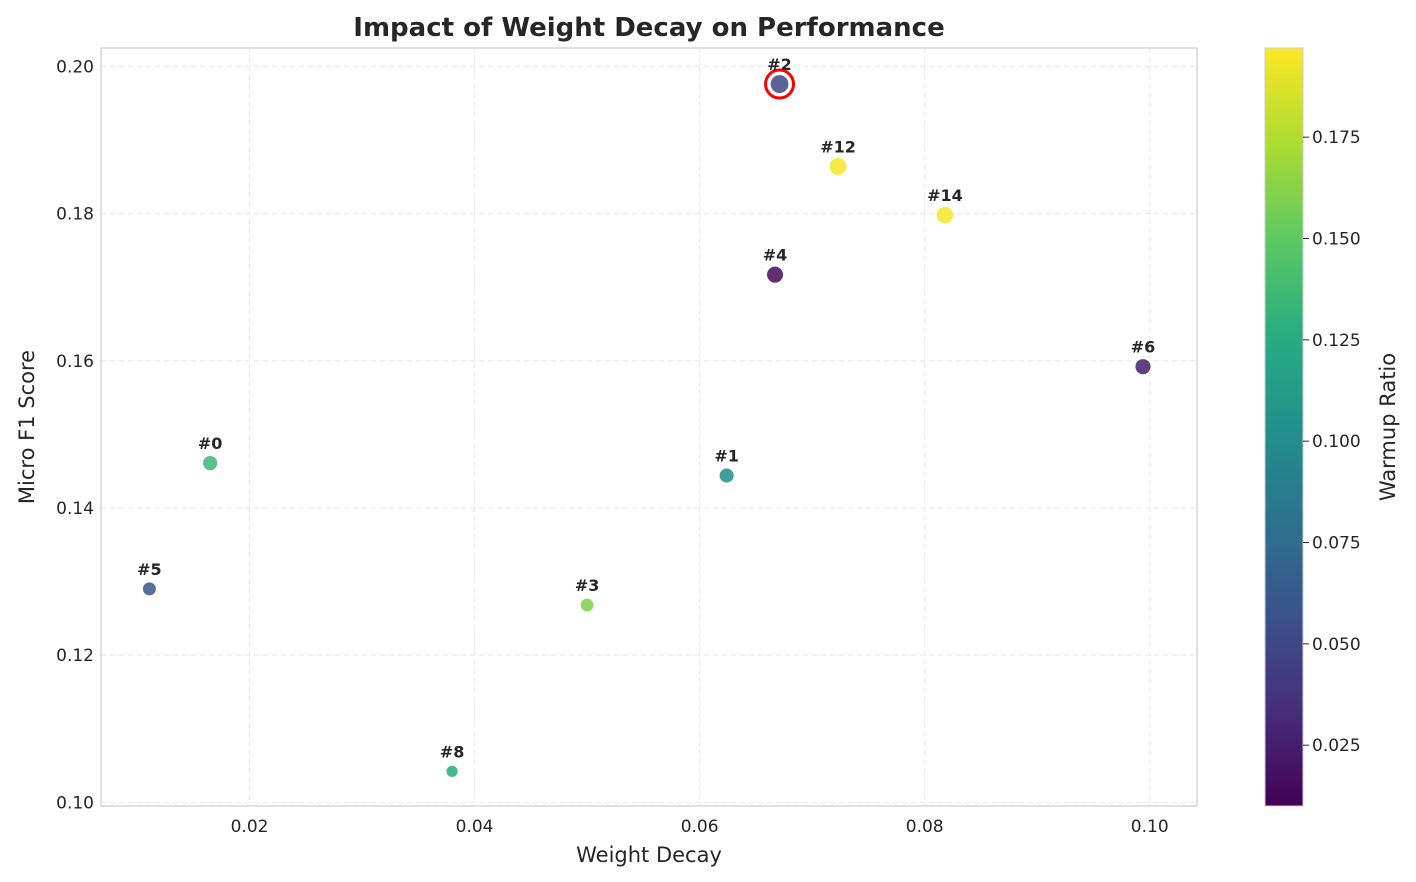 This screenshot has width=1416, height=882. What do you see at coordinates (75, 435) in the screenshot?
I see `y-axis-ticks: 0.10 0.12 0.14 0.16 0.18 0.20` at bounding box center [75, 435].